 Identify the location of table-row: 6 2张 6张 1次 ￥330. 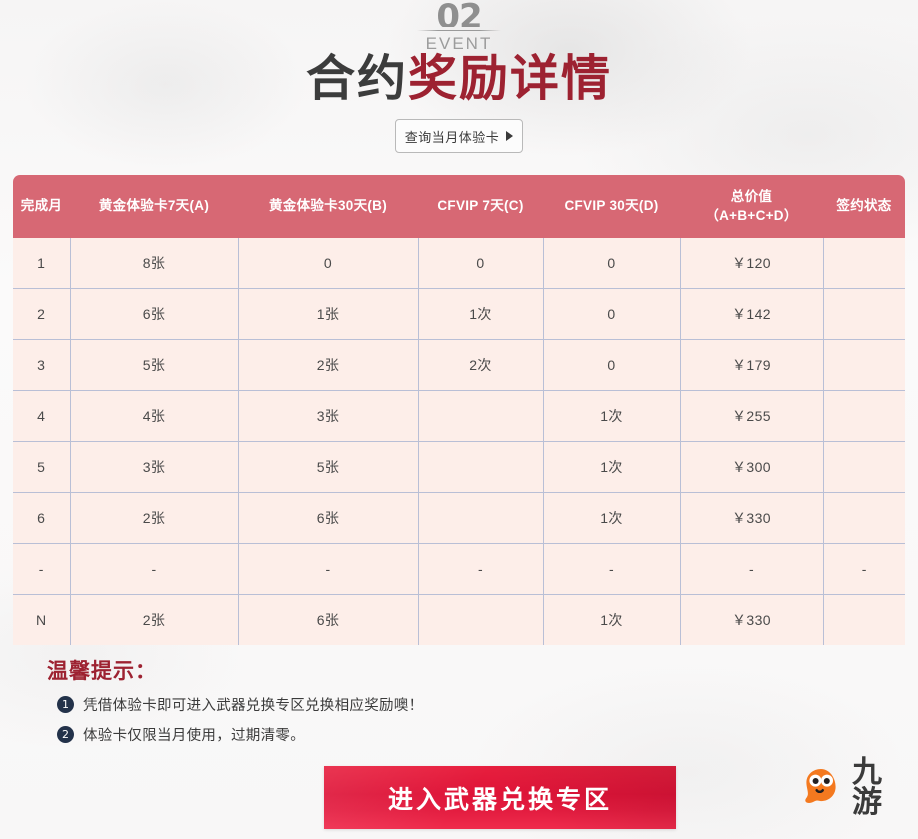
(459, 518).